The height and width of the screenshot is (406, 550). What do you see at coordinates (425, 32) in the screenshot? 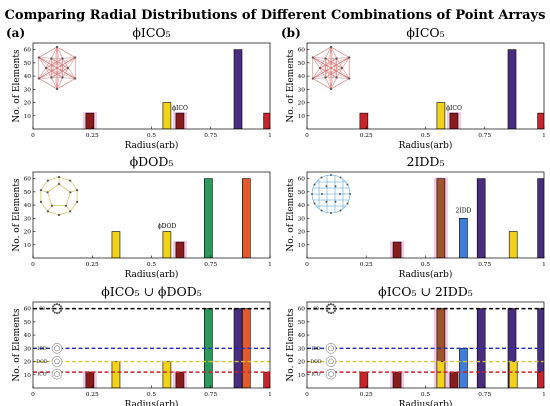
I see `chart-title: ϕICO₅` at bounding box center [425, 32].